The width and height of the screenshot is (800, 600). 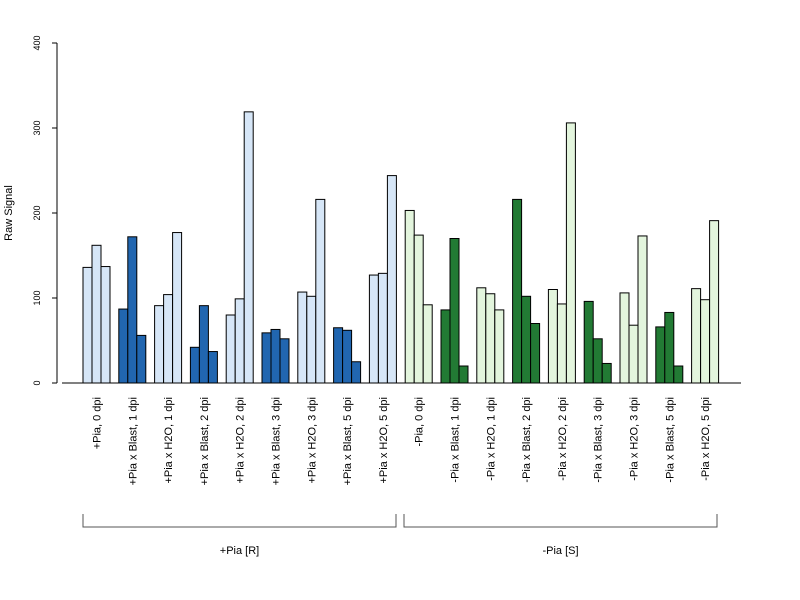 What do you see at coordinates (420, 422) in the screenshot?
I see `x-category-label: -Pia, 0 dpi` at bounding box center [420, 422].